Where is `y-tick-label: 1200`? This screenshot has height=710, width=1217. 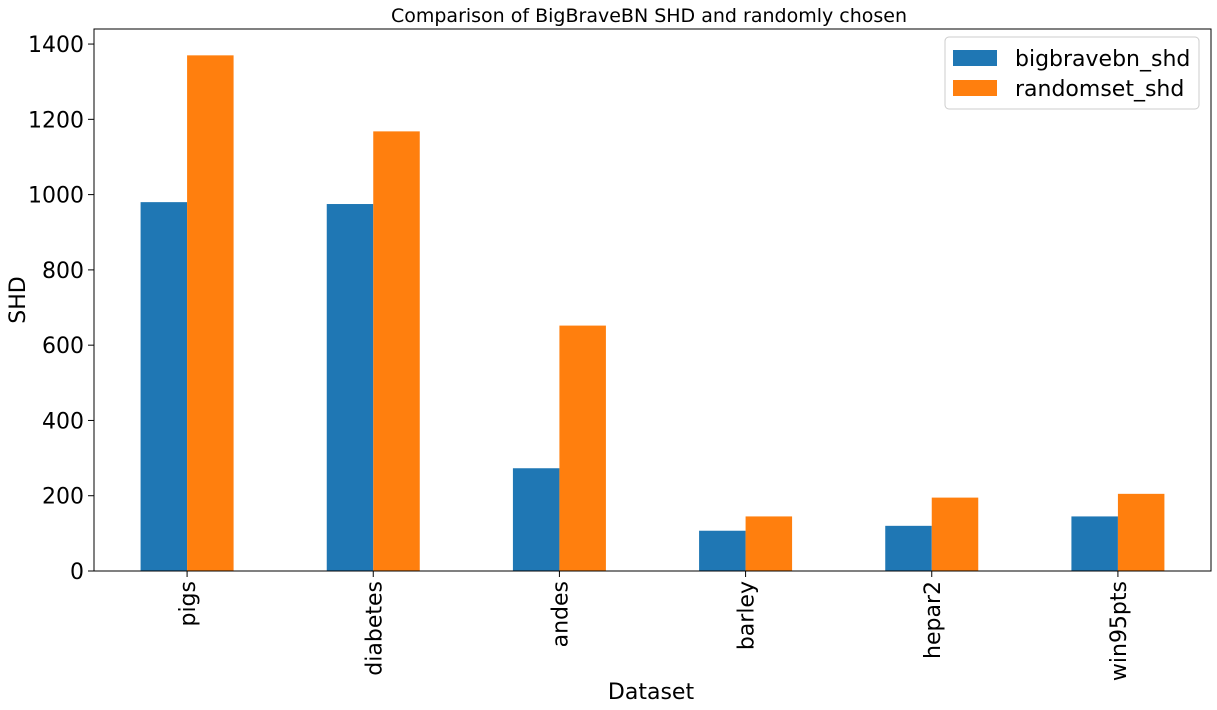
y-tick-label: 1200 is located at coordinates (56, 120).